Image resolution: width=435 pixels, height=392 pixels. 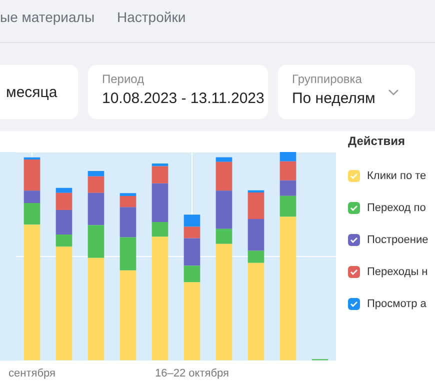 What do you see at coordinates (151, 17) in the screenshot?
I see `text: Настройки` at bounding box center [151, 17].